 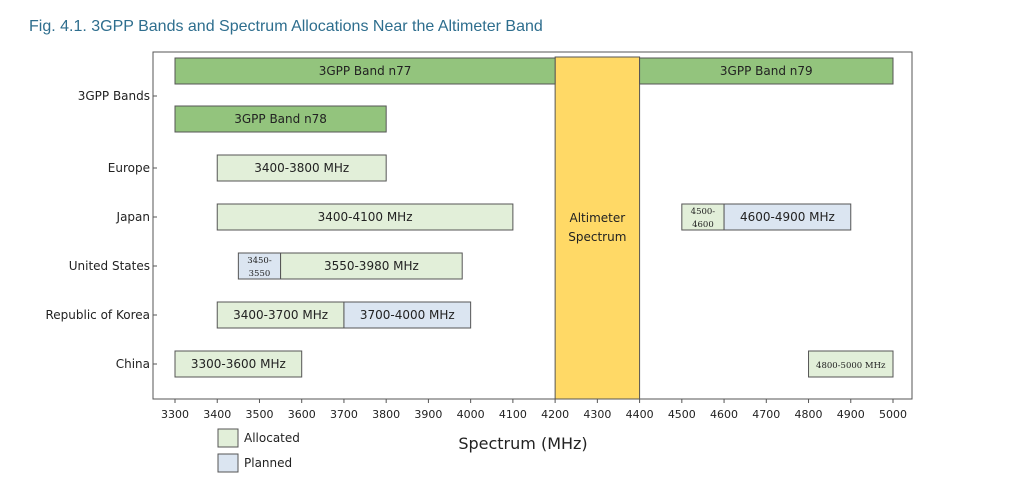 I want to click on bar-label: 4600-4900 MHz, so click(x=787, y=217).